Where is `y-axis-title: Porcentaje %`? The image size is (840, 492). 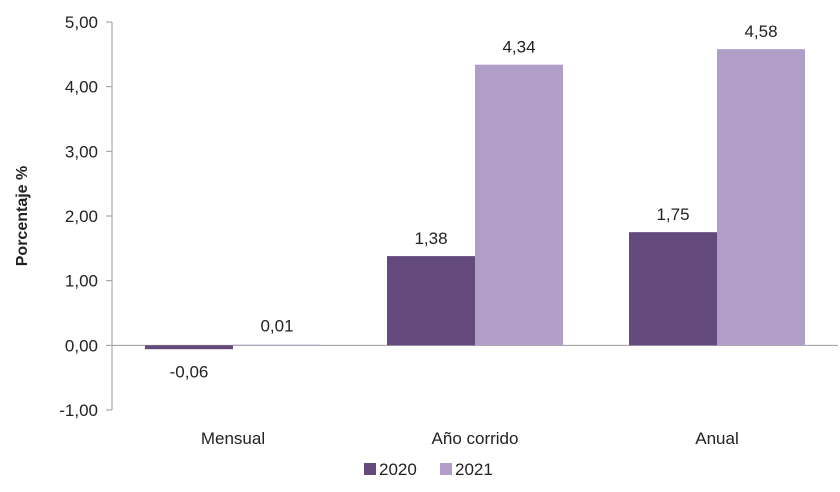 y-axis-title: Porcentaje % is located at coordinates (22, 216).